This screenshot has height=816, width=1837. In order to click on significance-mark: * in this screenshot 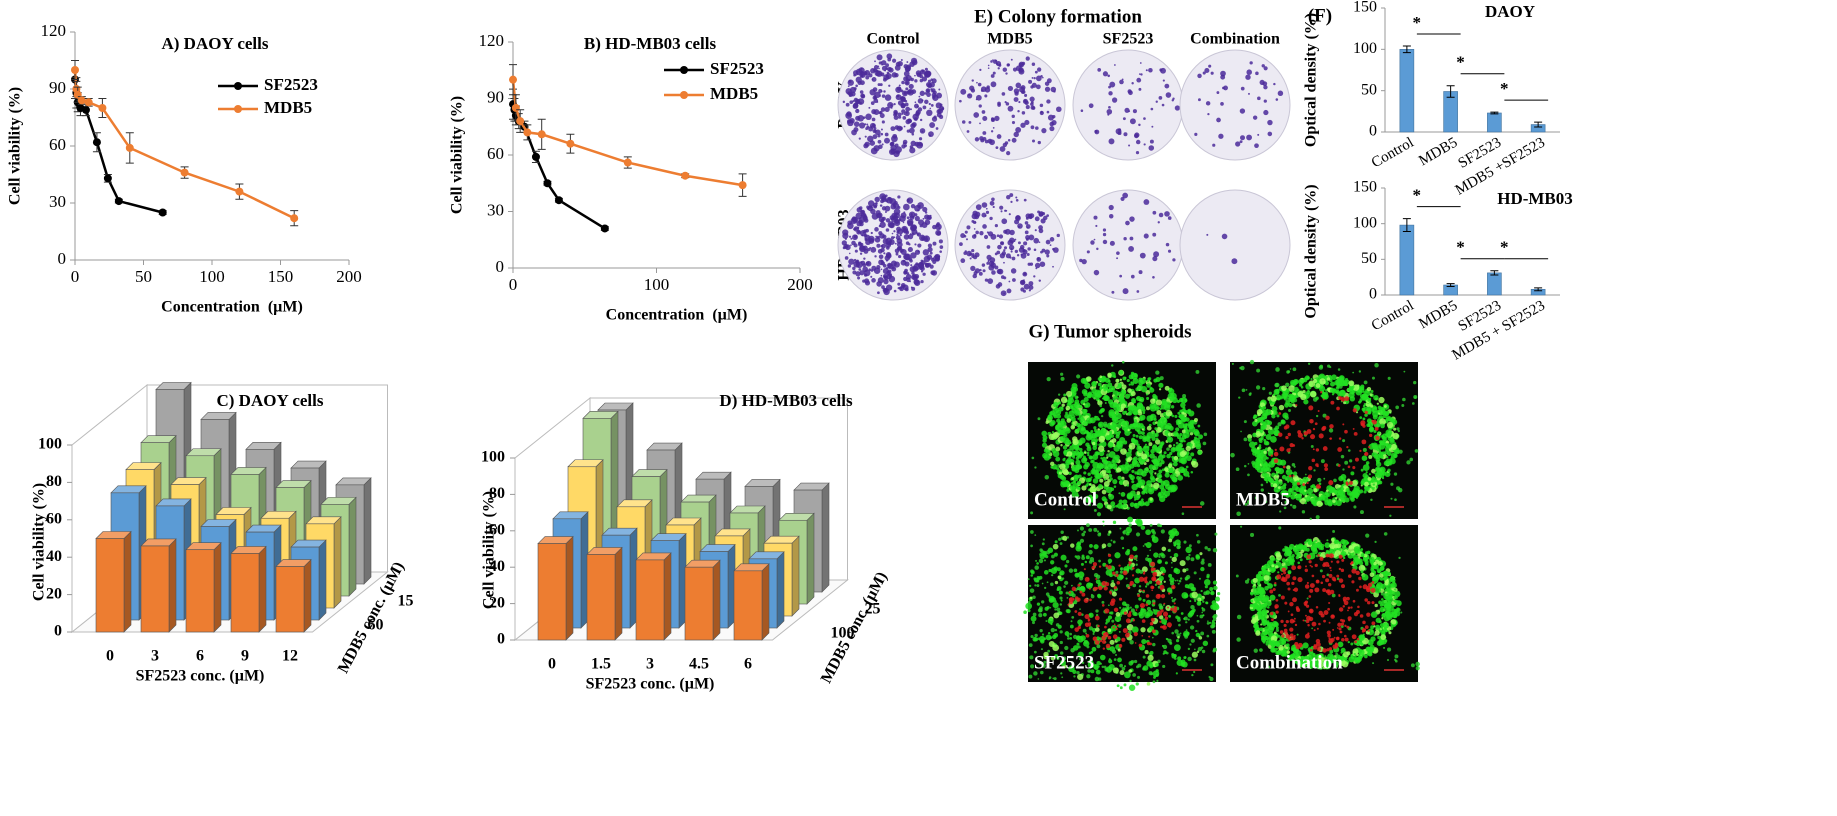, I will do `click(1504, 88)`.